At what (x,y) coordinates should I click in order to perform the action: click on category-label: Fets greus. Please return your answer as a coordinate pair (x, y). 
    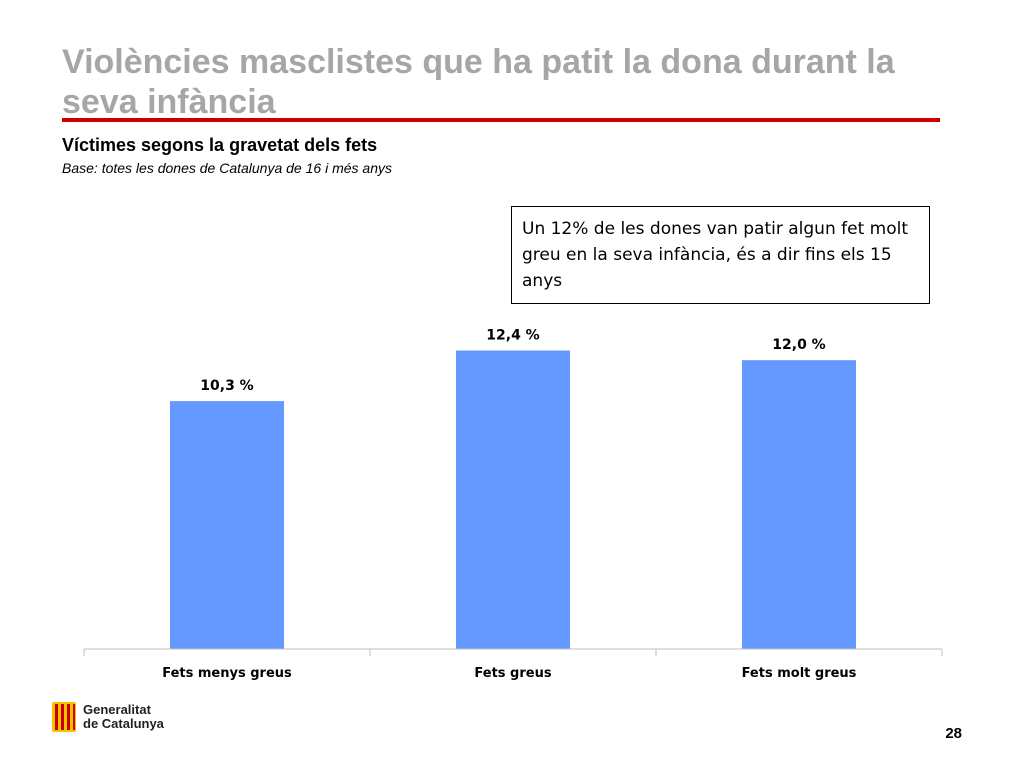
    Looking at the image, I should click on (512, 673).